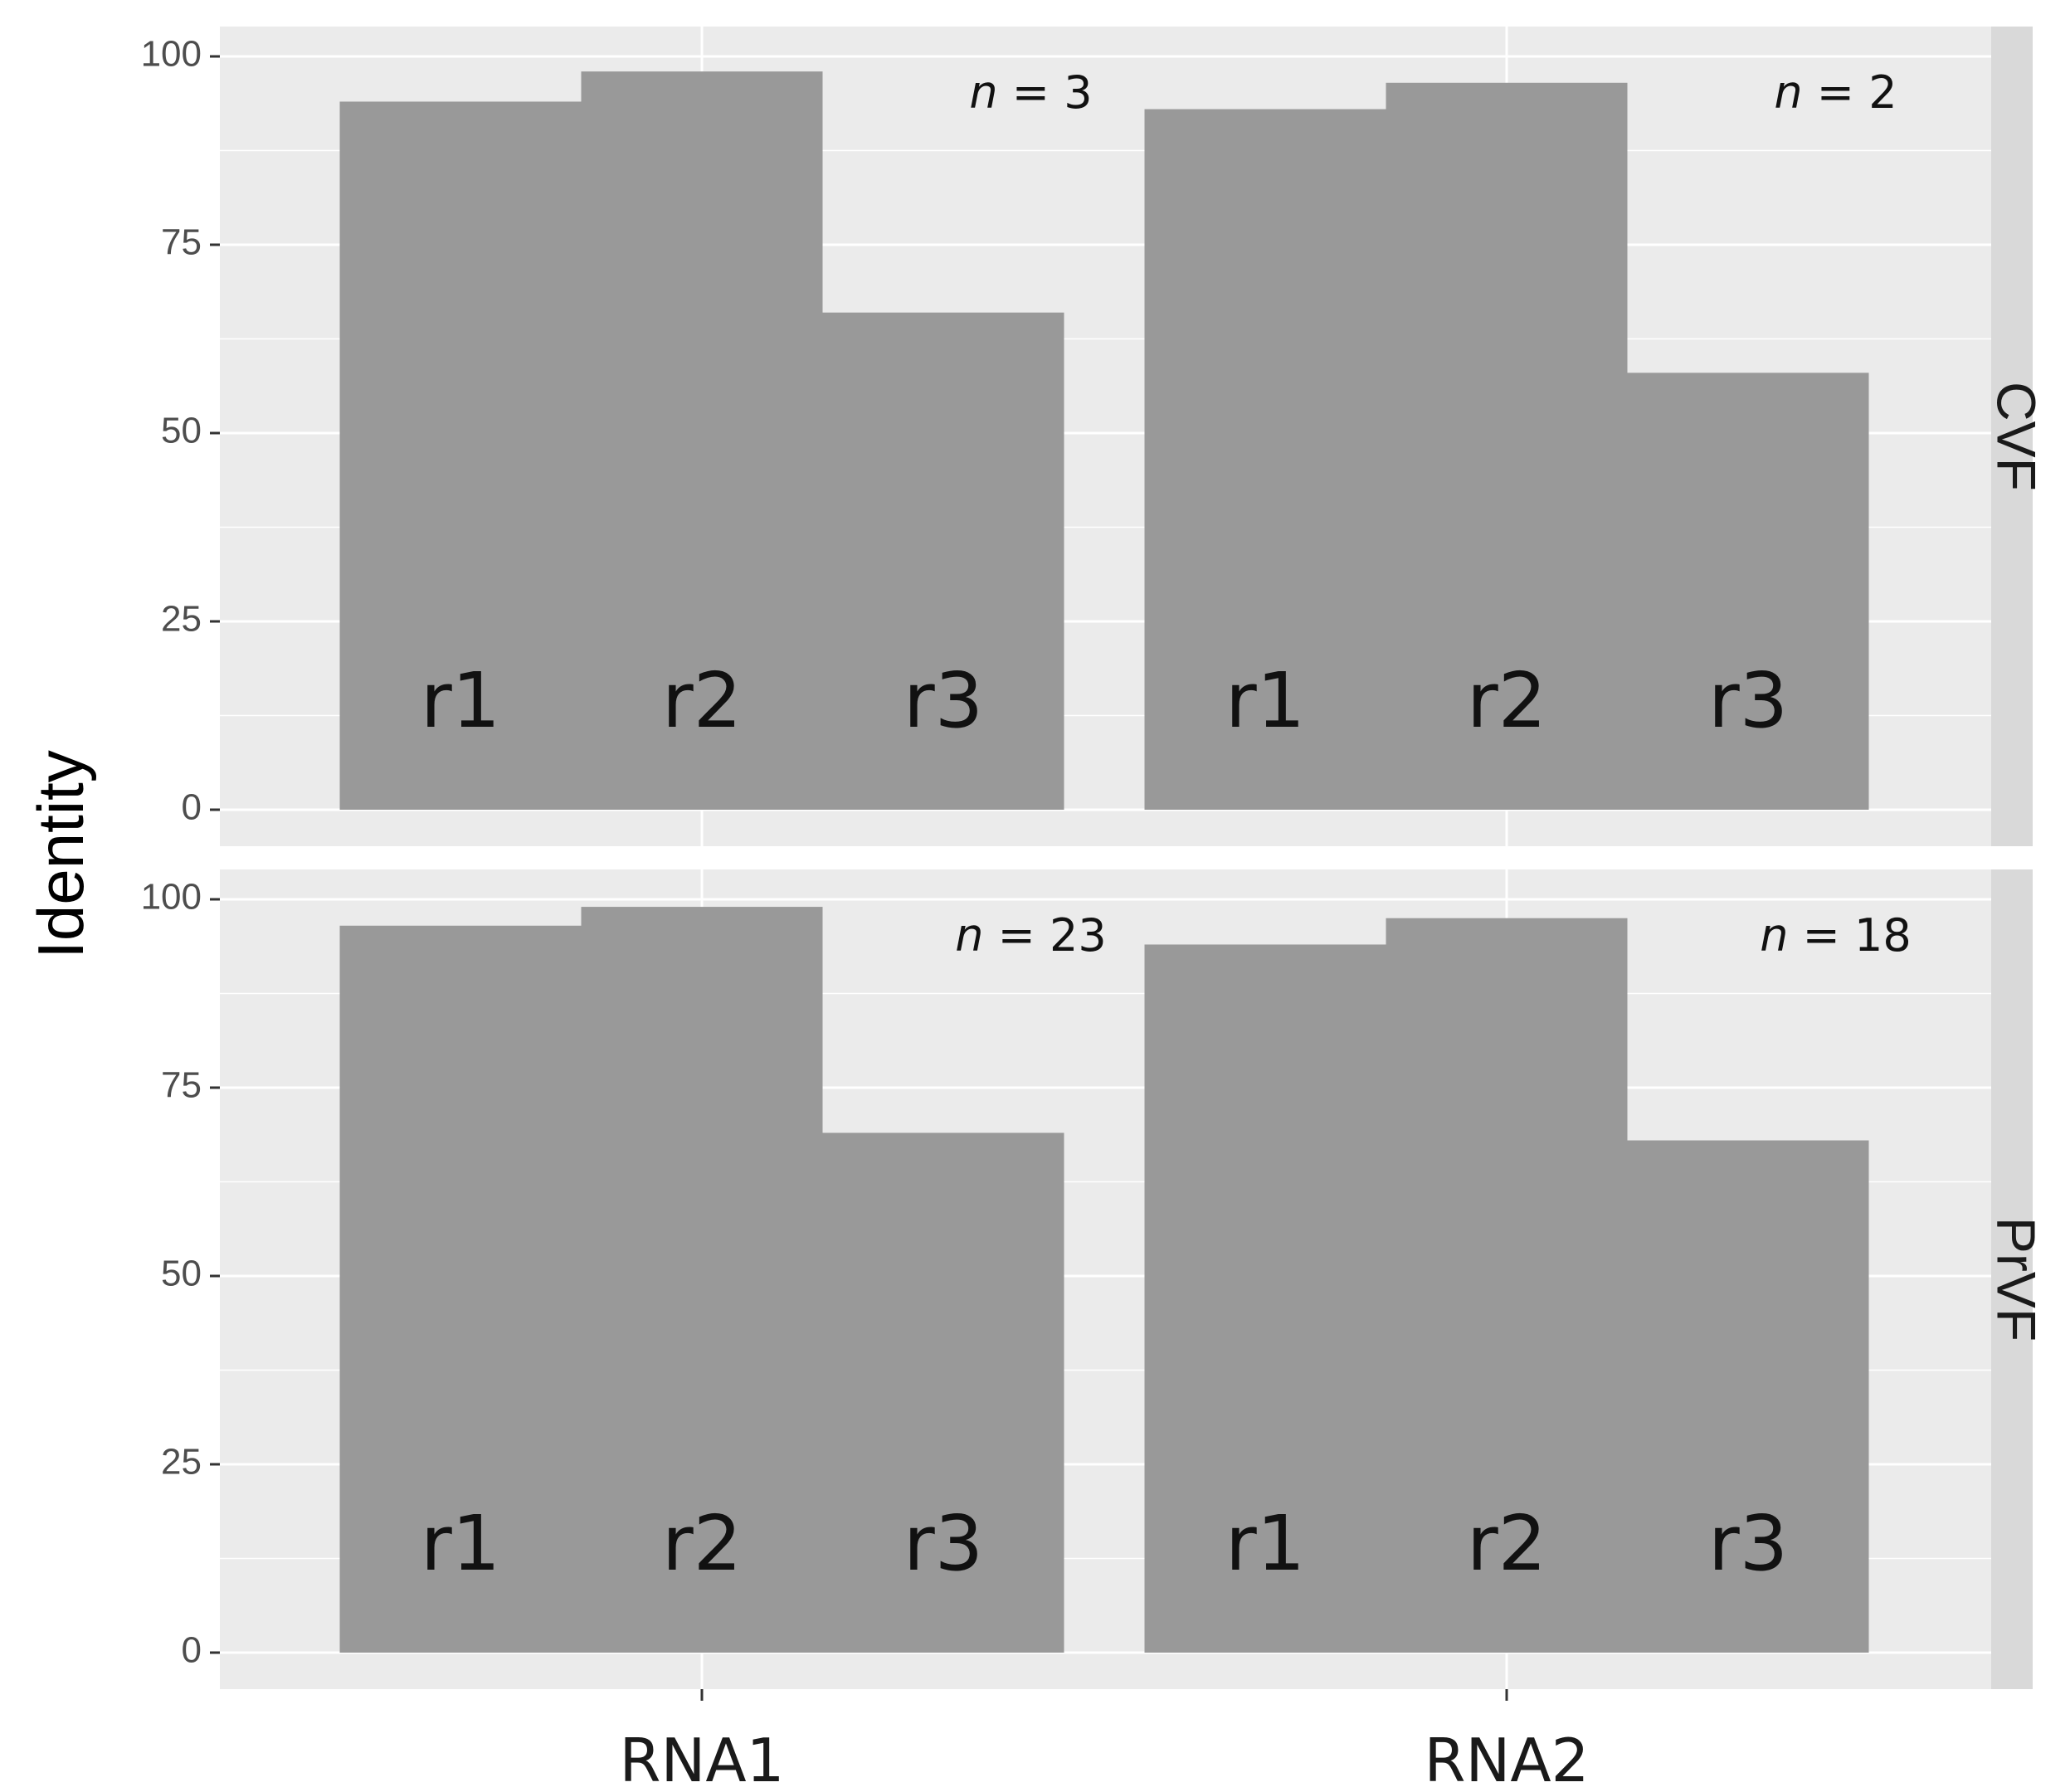 The height and width of the screenshot is (1792, 2070). I want to click on n-label: n = 23, so click(1031, 935).